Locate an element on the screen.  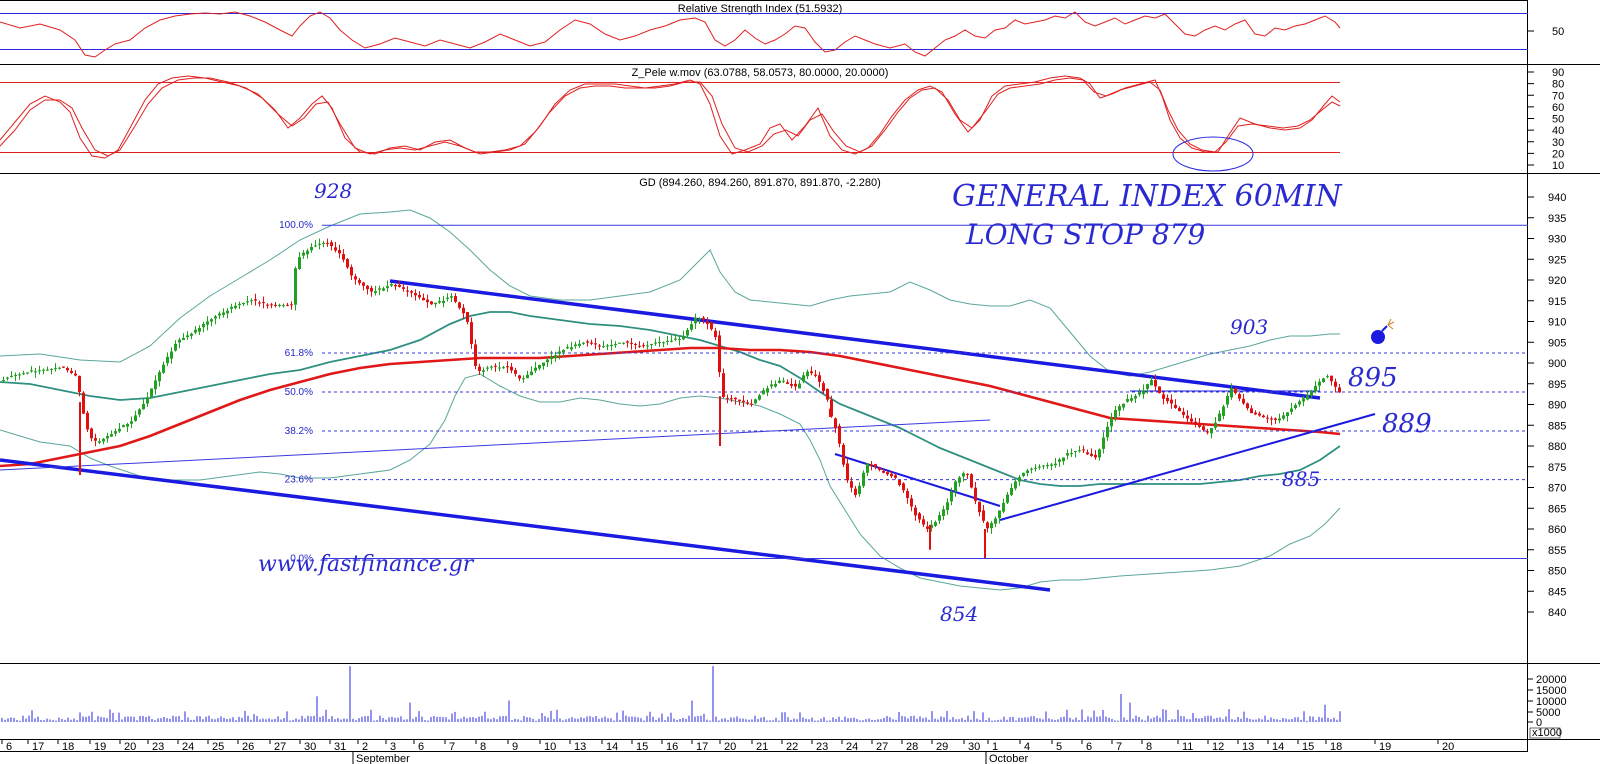
date-tick-label: 7 is located at coordinates (1119, 747).